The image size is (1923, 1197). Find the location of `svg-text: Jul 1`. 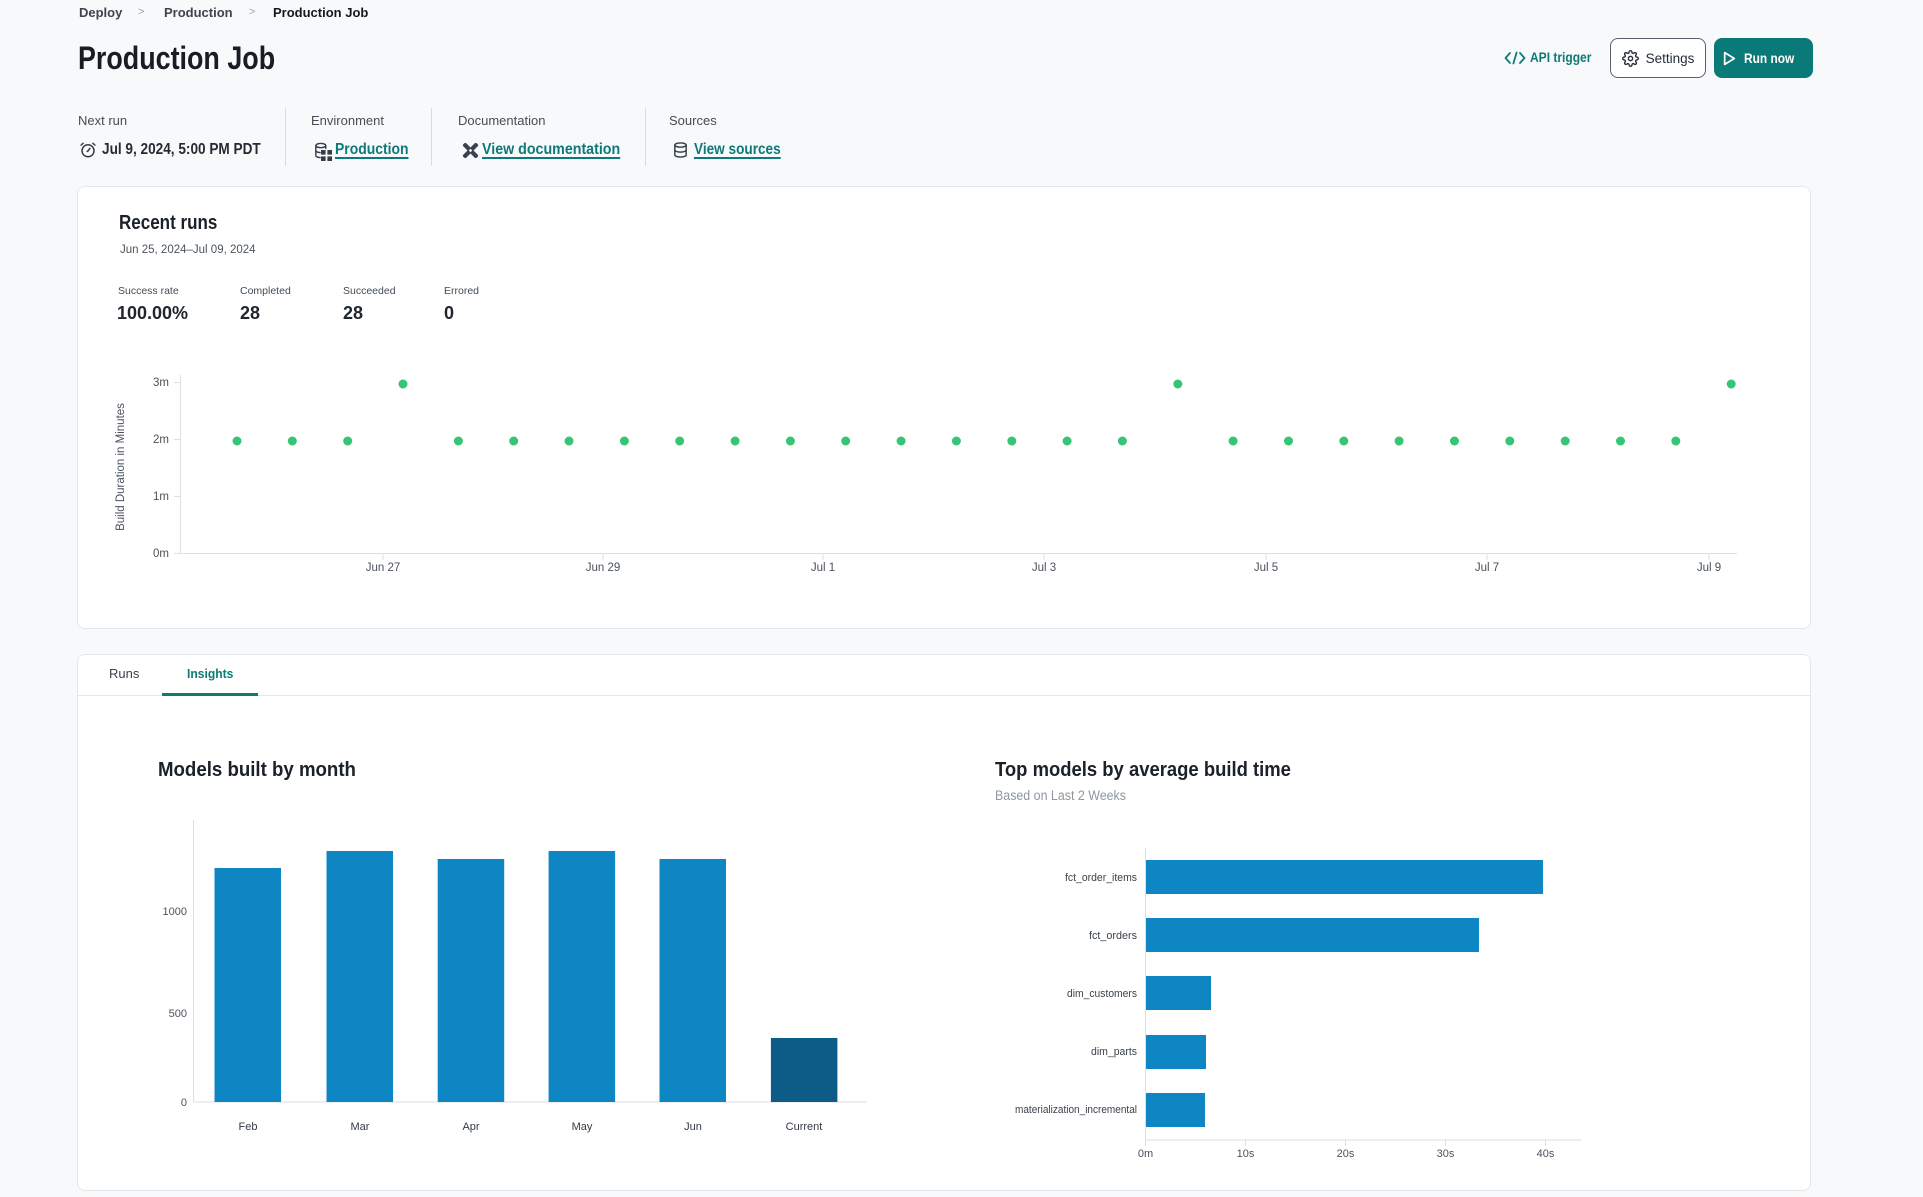

svg-text: Jul 1 is located at coordinates (823, 568).